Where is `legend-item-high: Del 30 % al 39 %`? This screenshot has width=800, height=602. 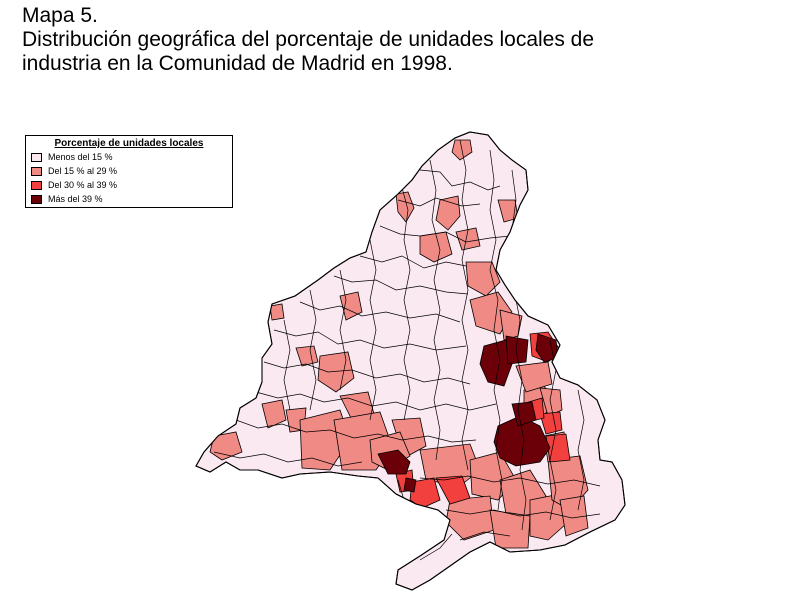 legend-item-high: Del 30 % al 39 % is located at coordinates (131, 185).